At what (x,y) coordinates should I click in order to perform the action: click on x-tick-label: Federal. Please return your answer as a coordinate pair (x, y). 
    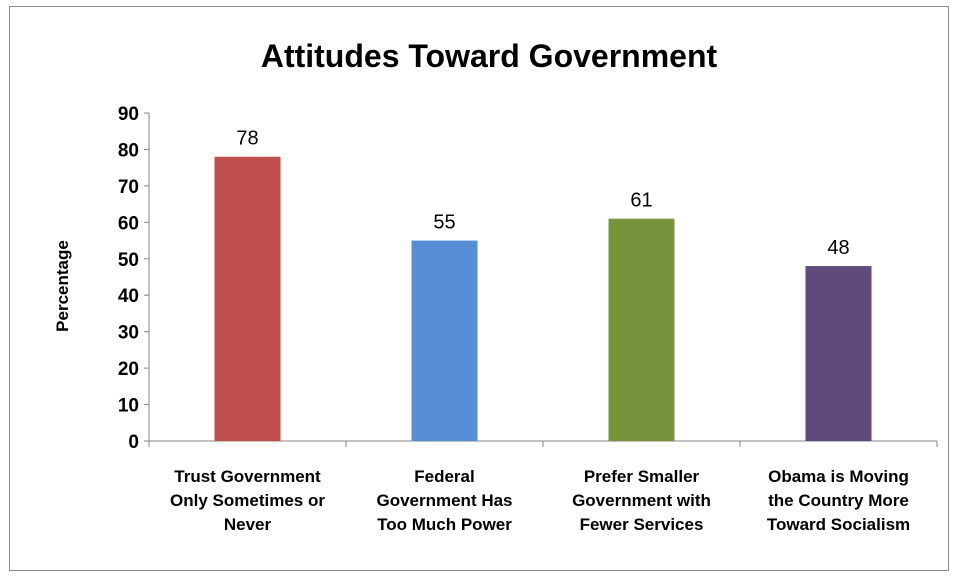
    Looking at the image, I should click on (444, 476).